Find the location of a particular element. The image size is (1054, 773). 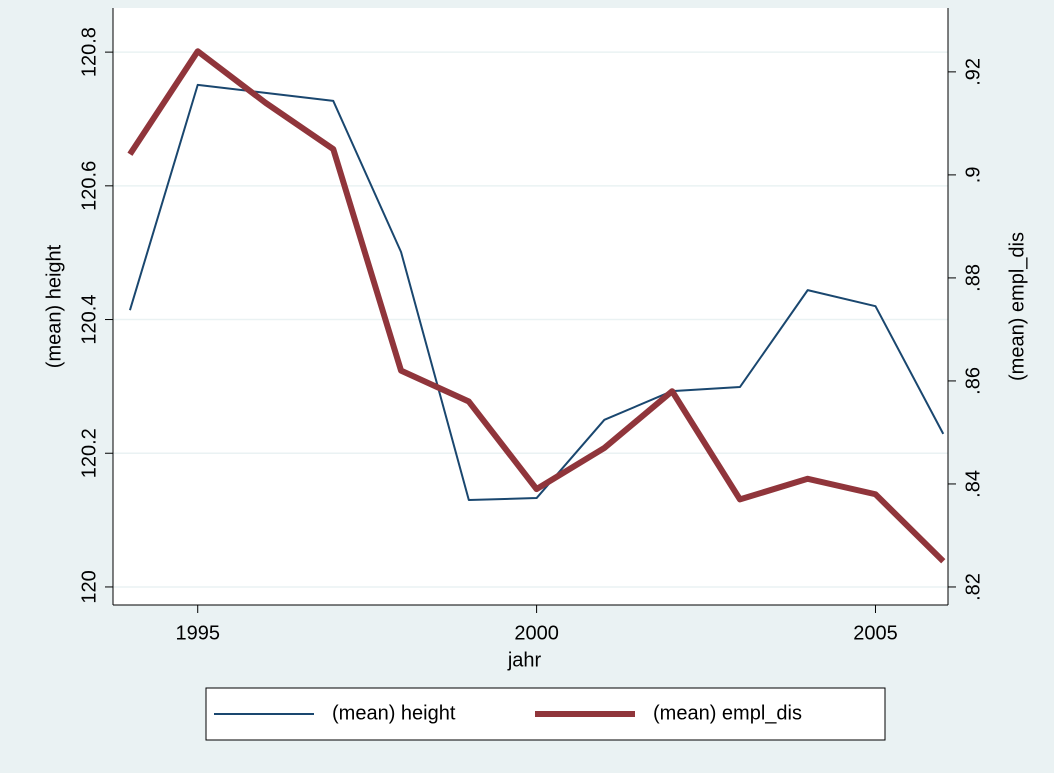

legend-label: (mean) height is located at coordinates (394, 713).